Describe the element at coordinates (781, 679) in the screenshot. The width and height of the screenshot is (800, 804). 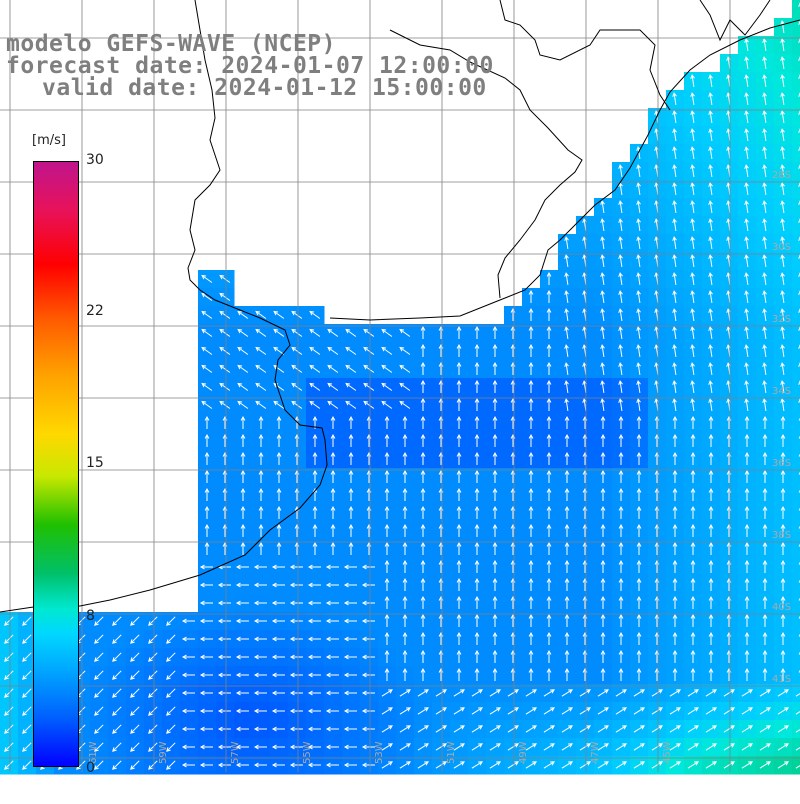
I see `latitude-label: 41S` at that location.